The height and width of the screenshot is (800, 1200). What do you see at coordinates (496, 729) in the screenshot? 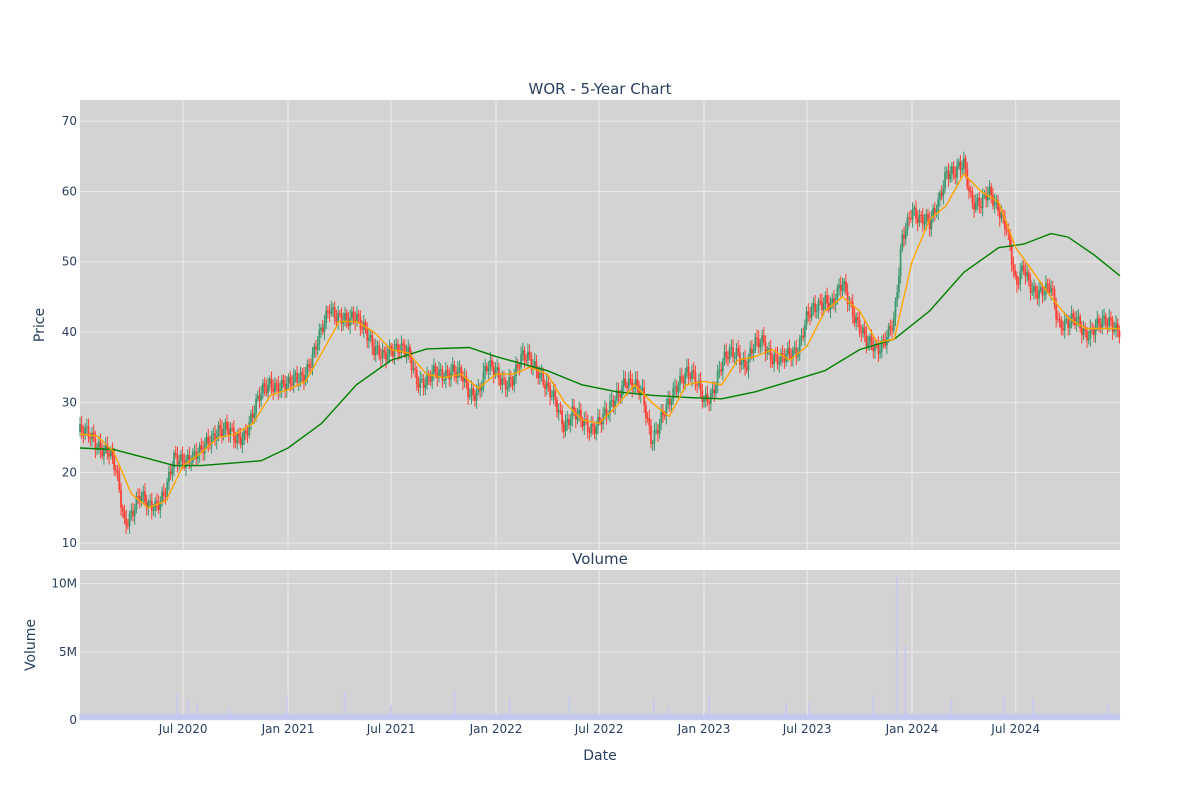
I see `x-tick-label: Jan 2022` at bounding box center [496, 729].